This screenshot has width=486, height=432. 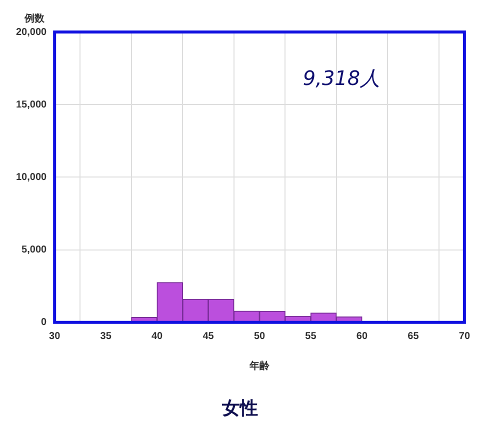 What do you see at coordinates (260, 336) in the screenshot?
I see `x-tick-label: 50` at bounding box center [260, 336].